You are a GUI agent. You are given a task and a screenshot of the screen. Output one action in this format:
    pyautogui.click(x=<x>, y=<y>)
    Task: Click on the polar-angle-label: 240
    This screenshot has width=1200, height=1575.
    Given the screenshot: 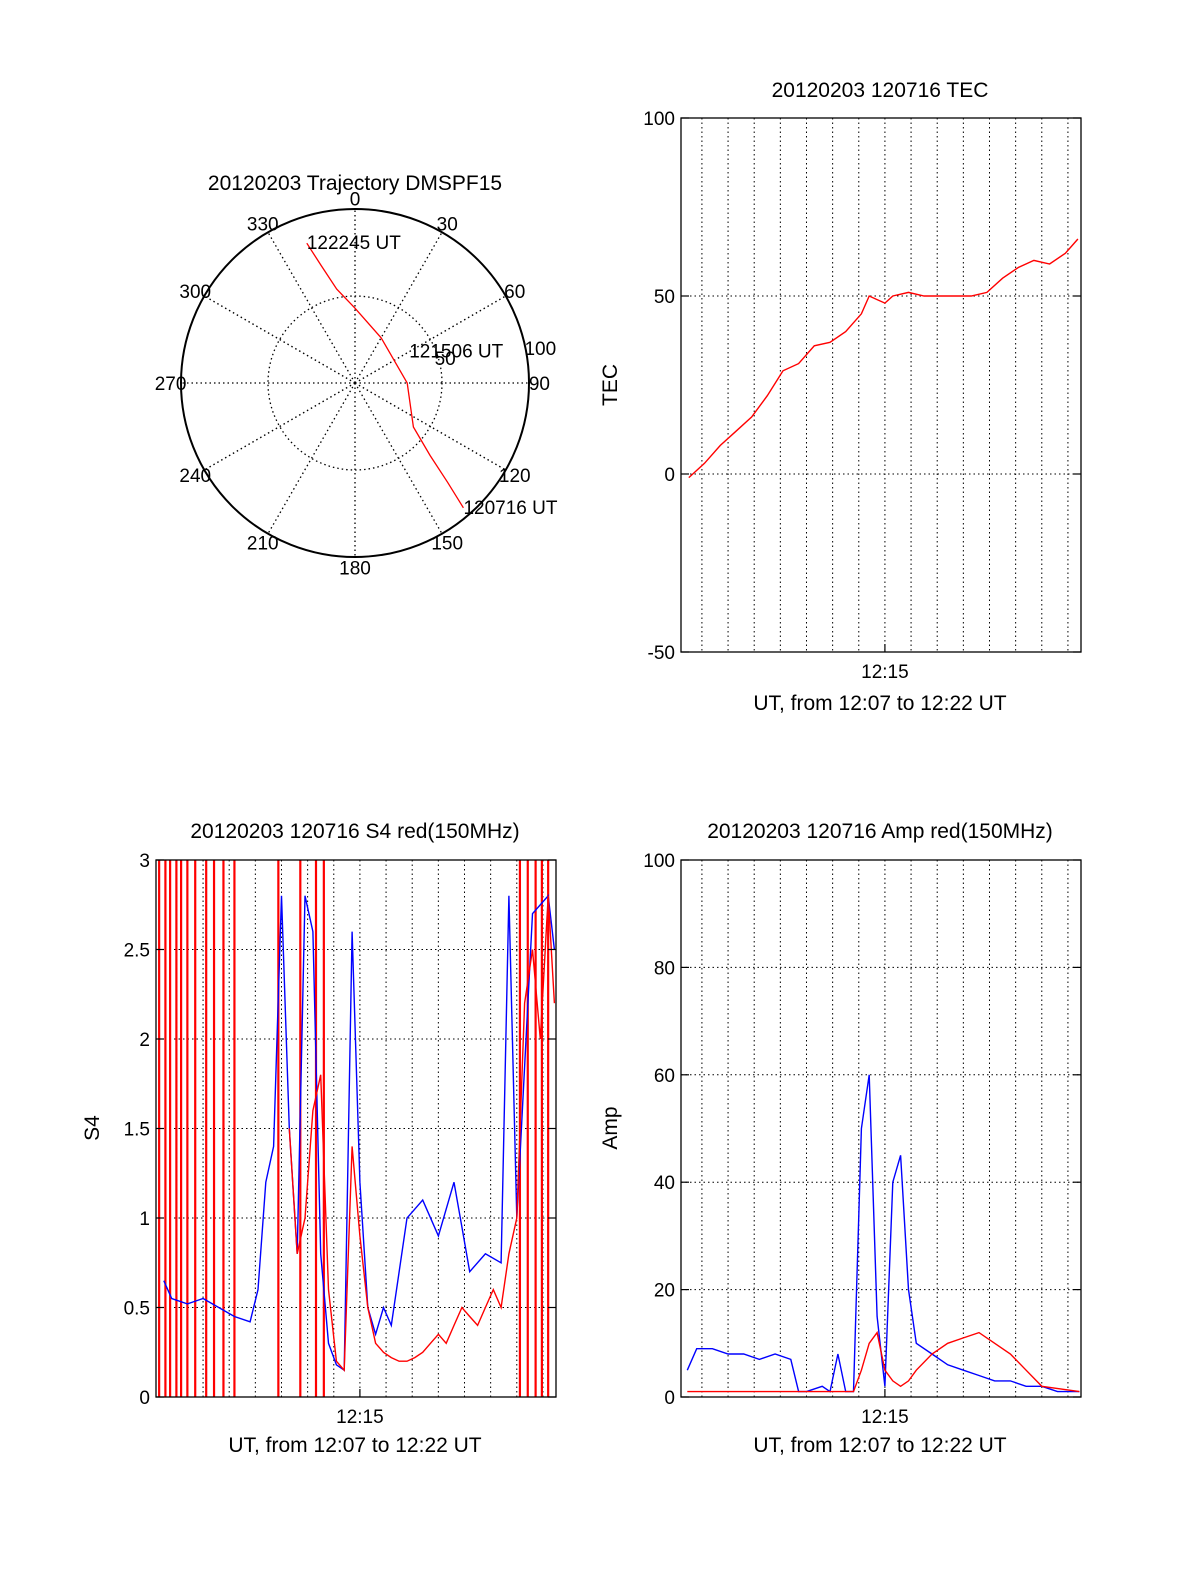 What is the action you would take?
    pyautogui.click(x=195, y=476)
    